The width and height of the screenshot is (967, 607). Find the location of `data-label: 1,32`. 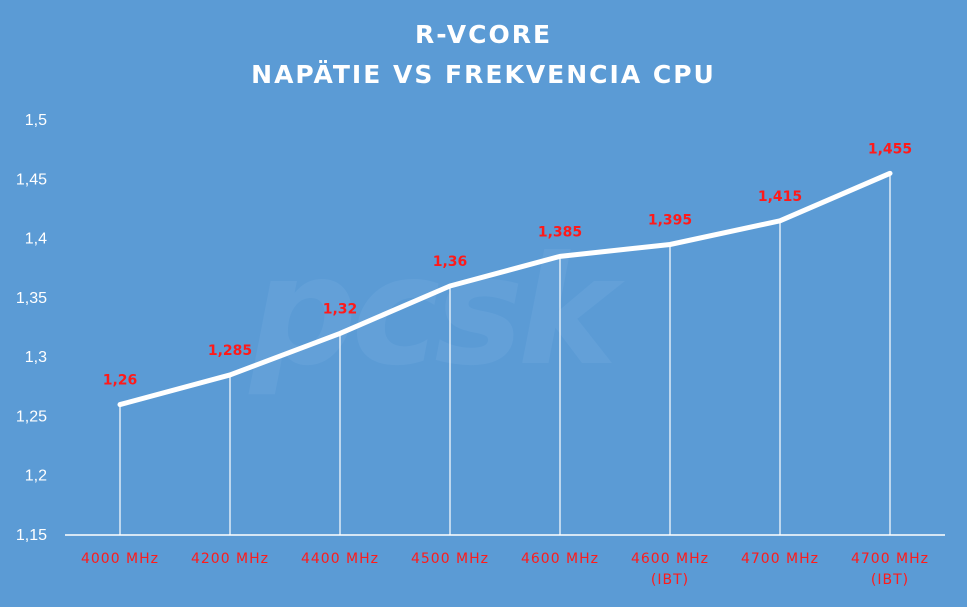

data-label: 1,32 is located at coordinates (340, 309).